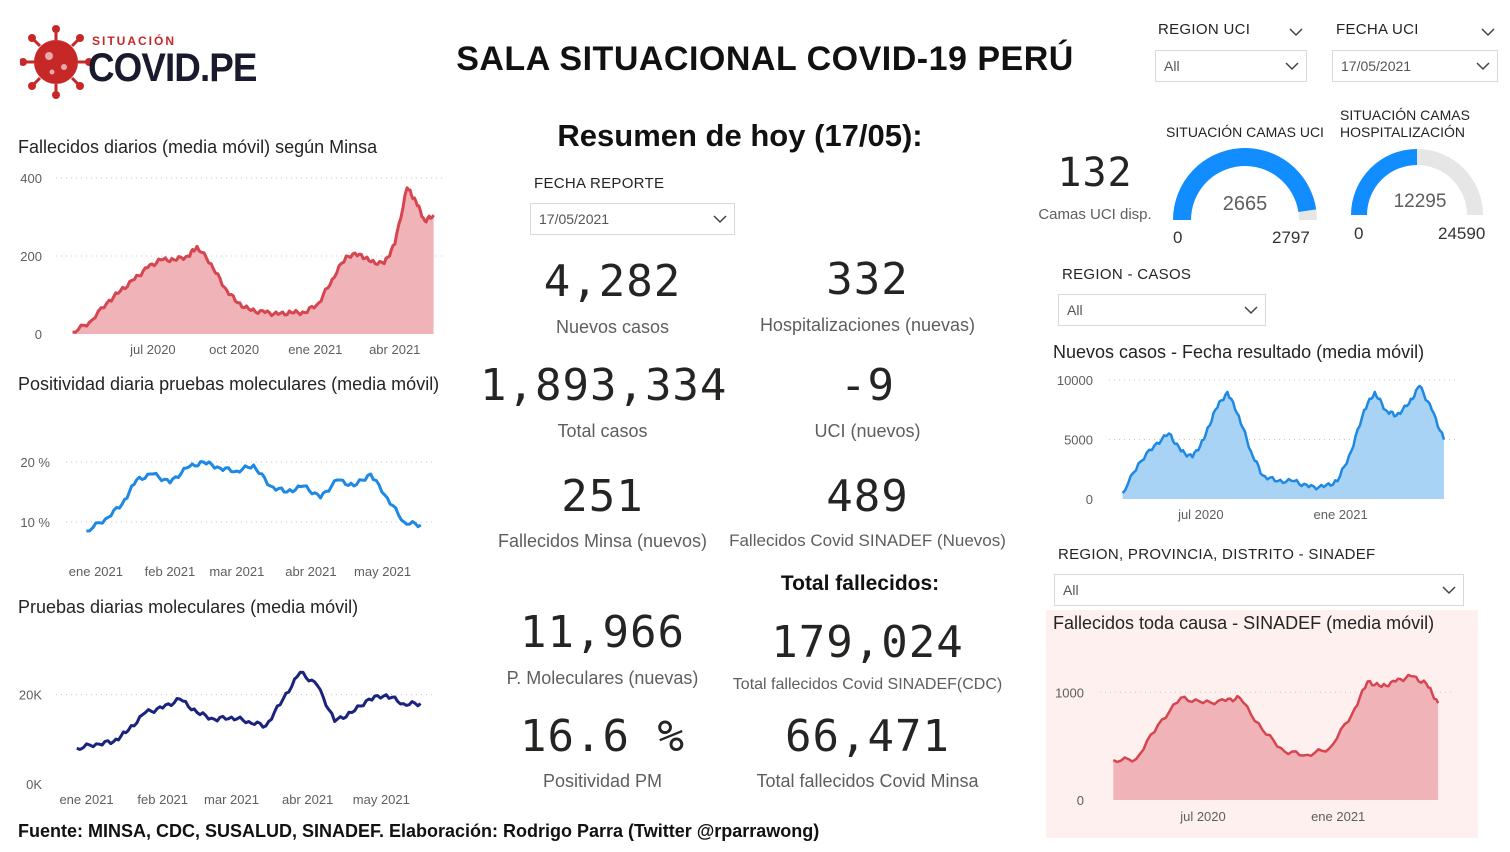 The width and height of the screenshot is (1510, 852). I want to click on uci-disp-value: 132, so click(1095, 173).